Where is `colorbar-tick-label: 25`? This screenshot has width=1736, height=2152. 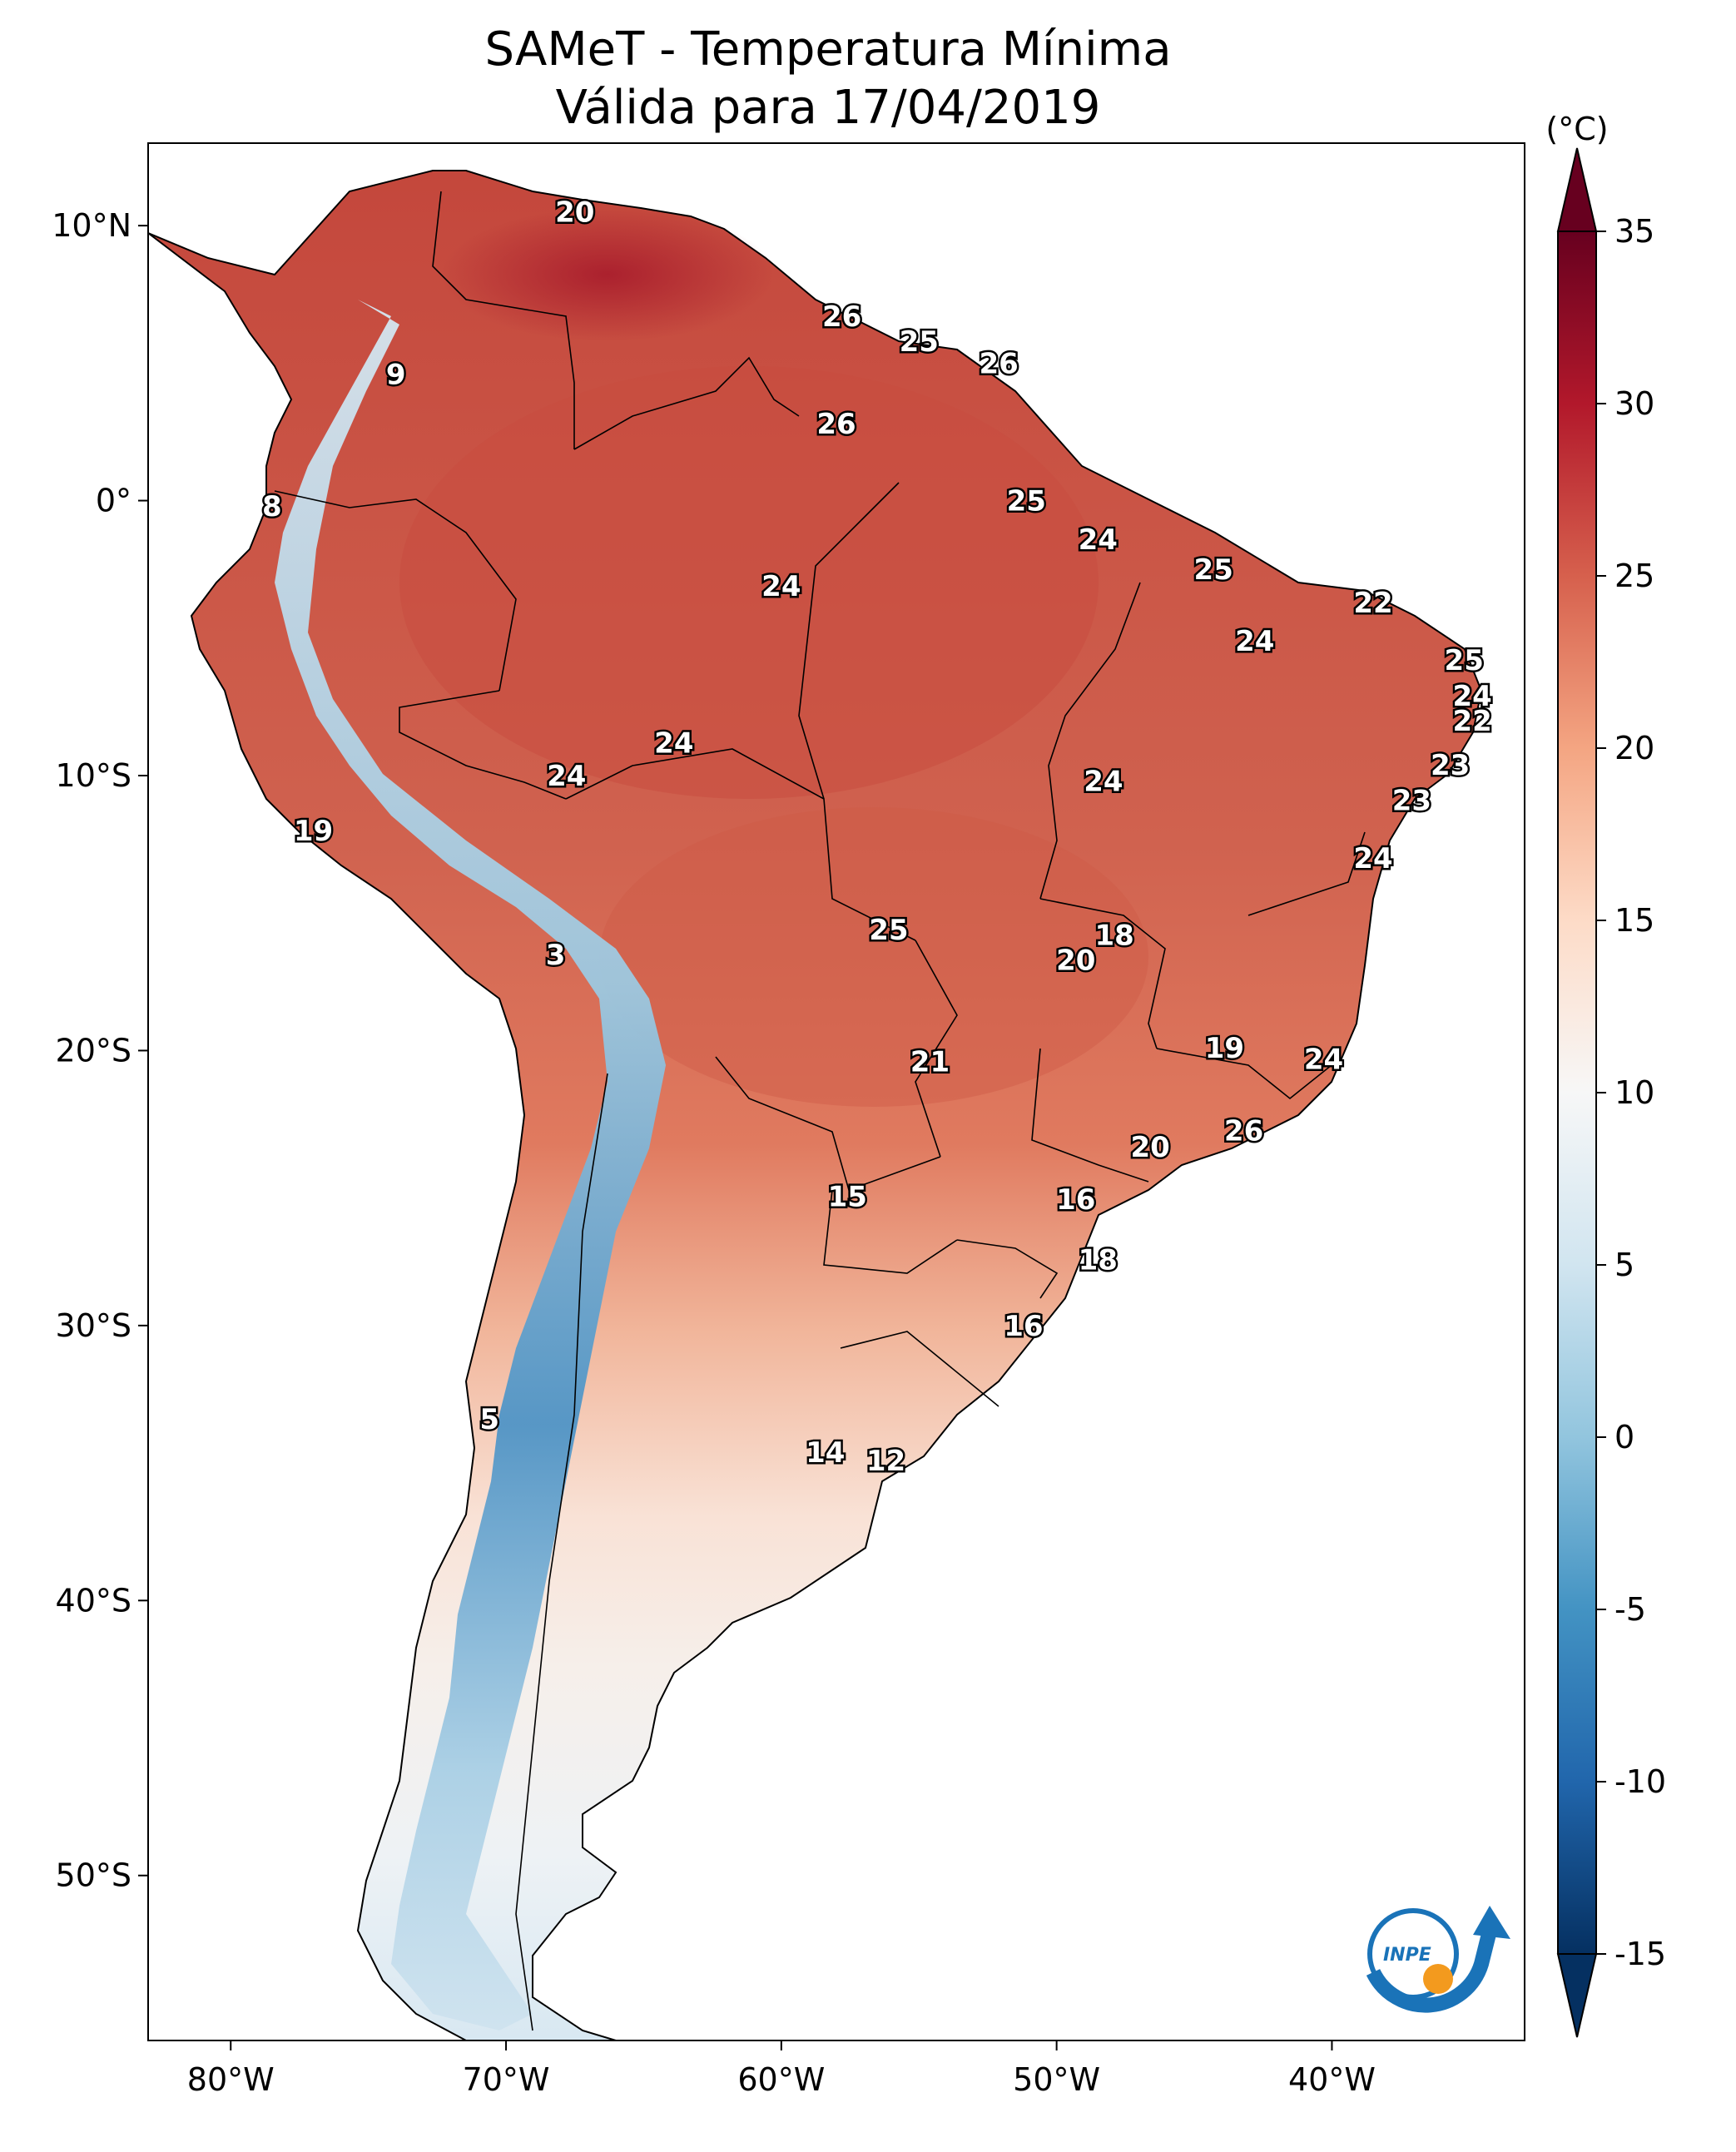
colorbar-tick-label: 25 is located at coordinates (1634, 576).